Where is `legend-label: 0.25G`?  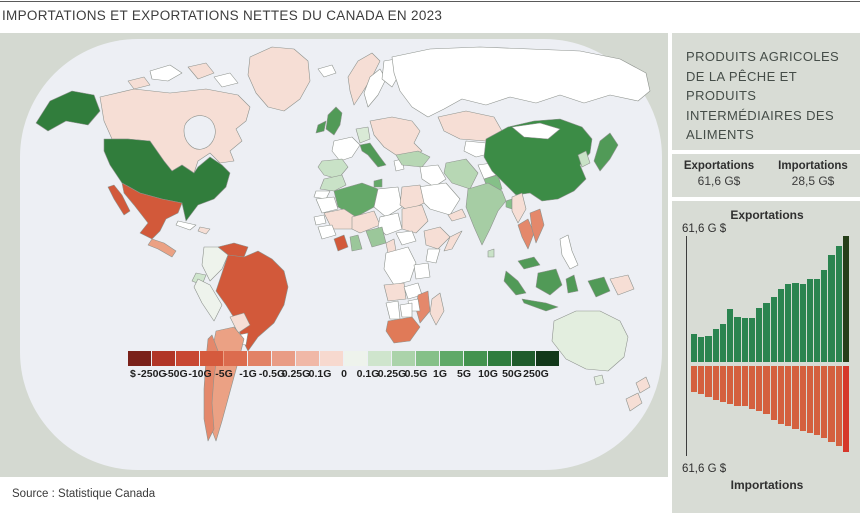
legend-label: 0.25G is located at coordinates (392, 374).